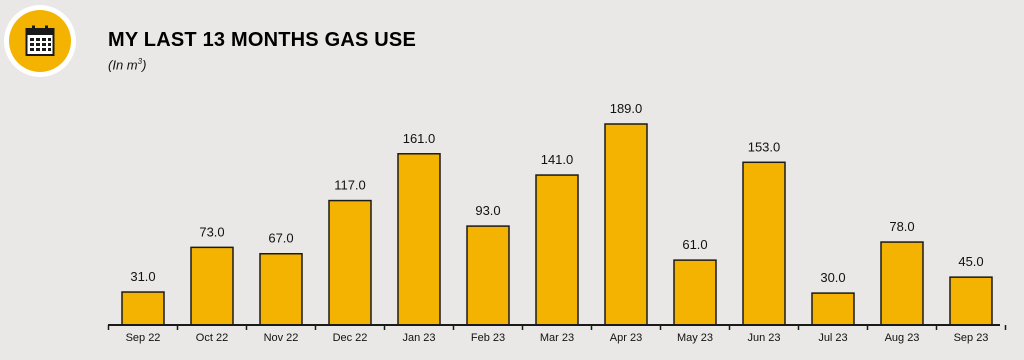 Image resolution: width=1024 pixels, height=360 pixels. What do you see at coordinates (557, 159) in the screenshot?
I see `bar-value-label-6: 141.0` at bounding box center [557, 159].